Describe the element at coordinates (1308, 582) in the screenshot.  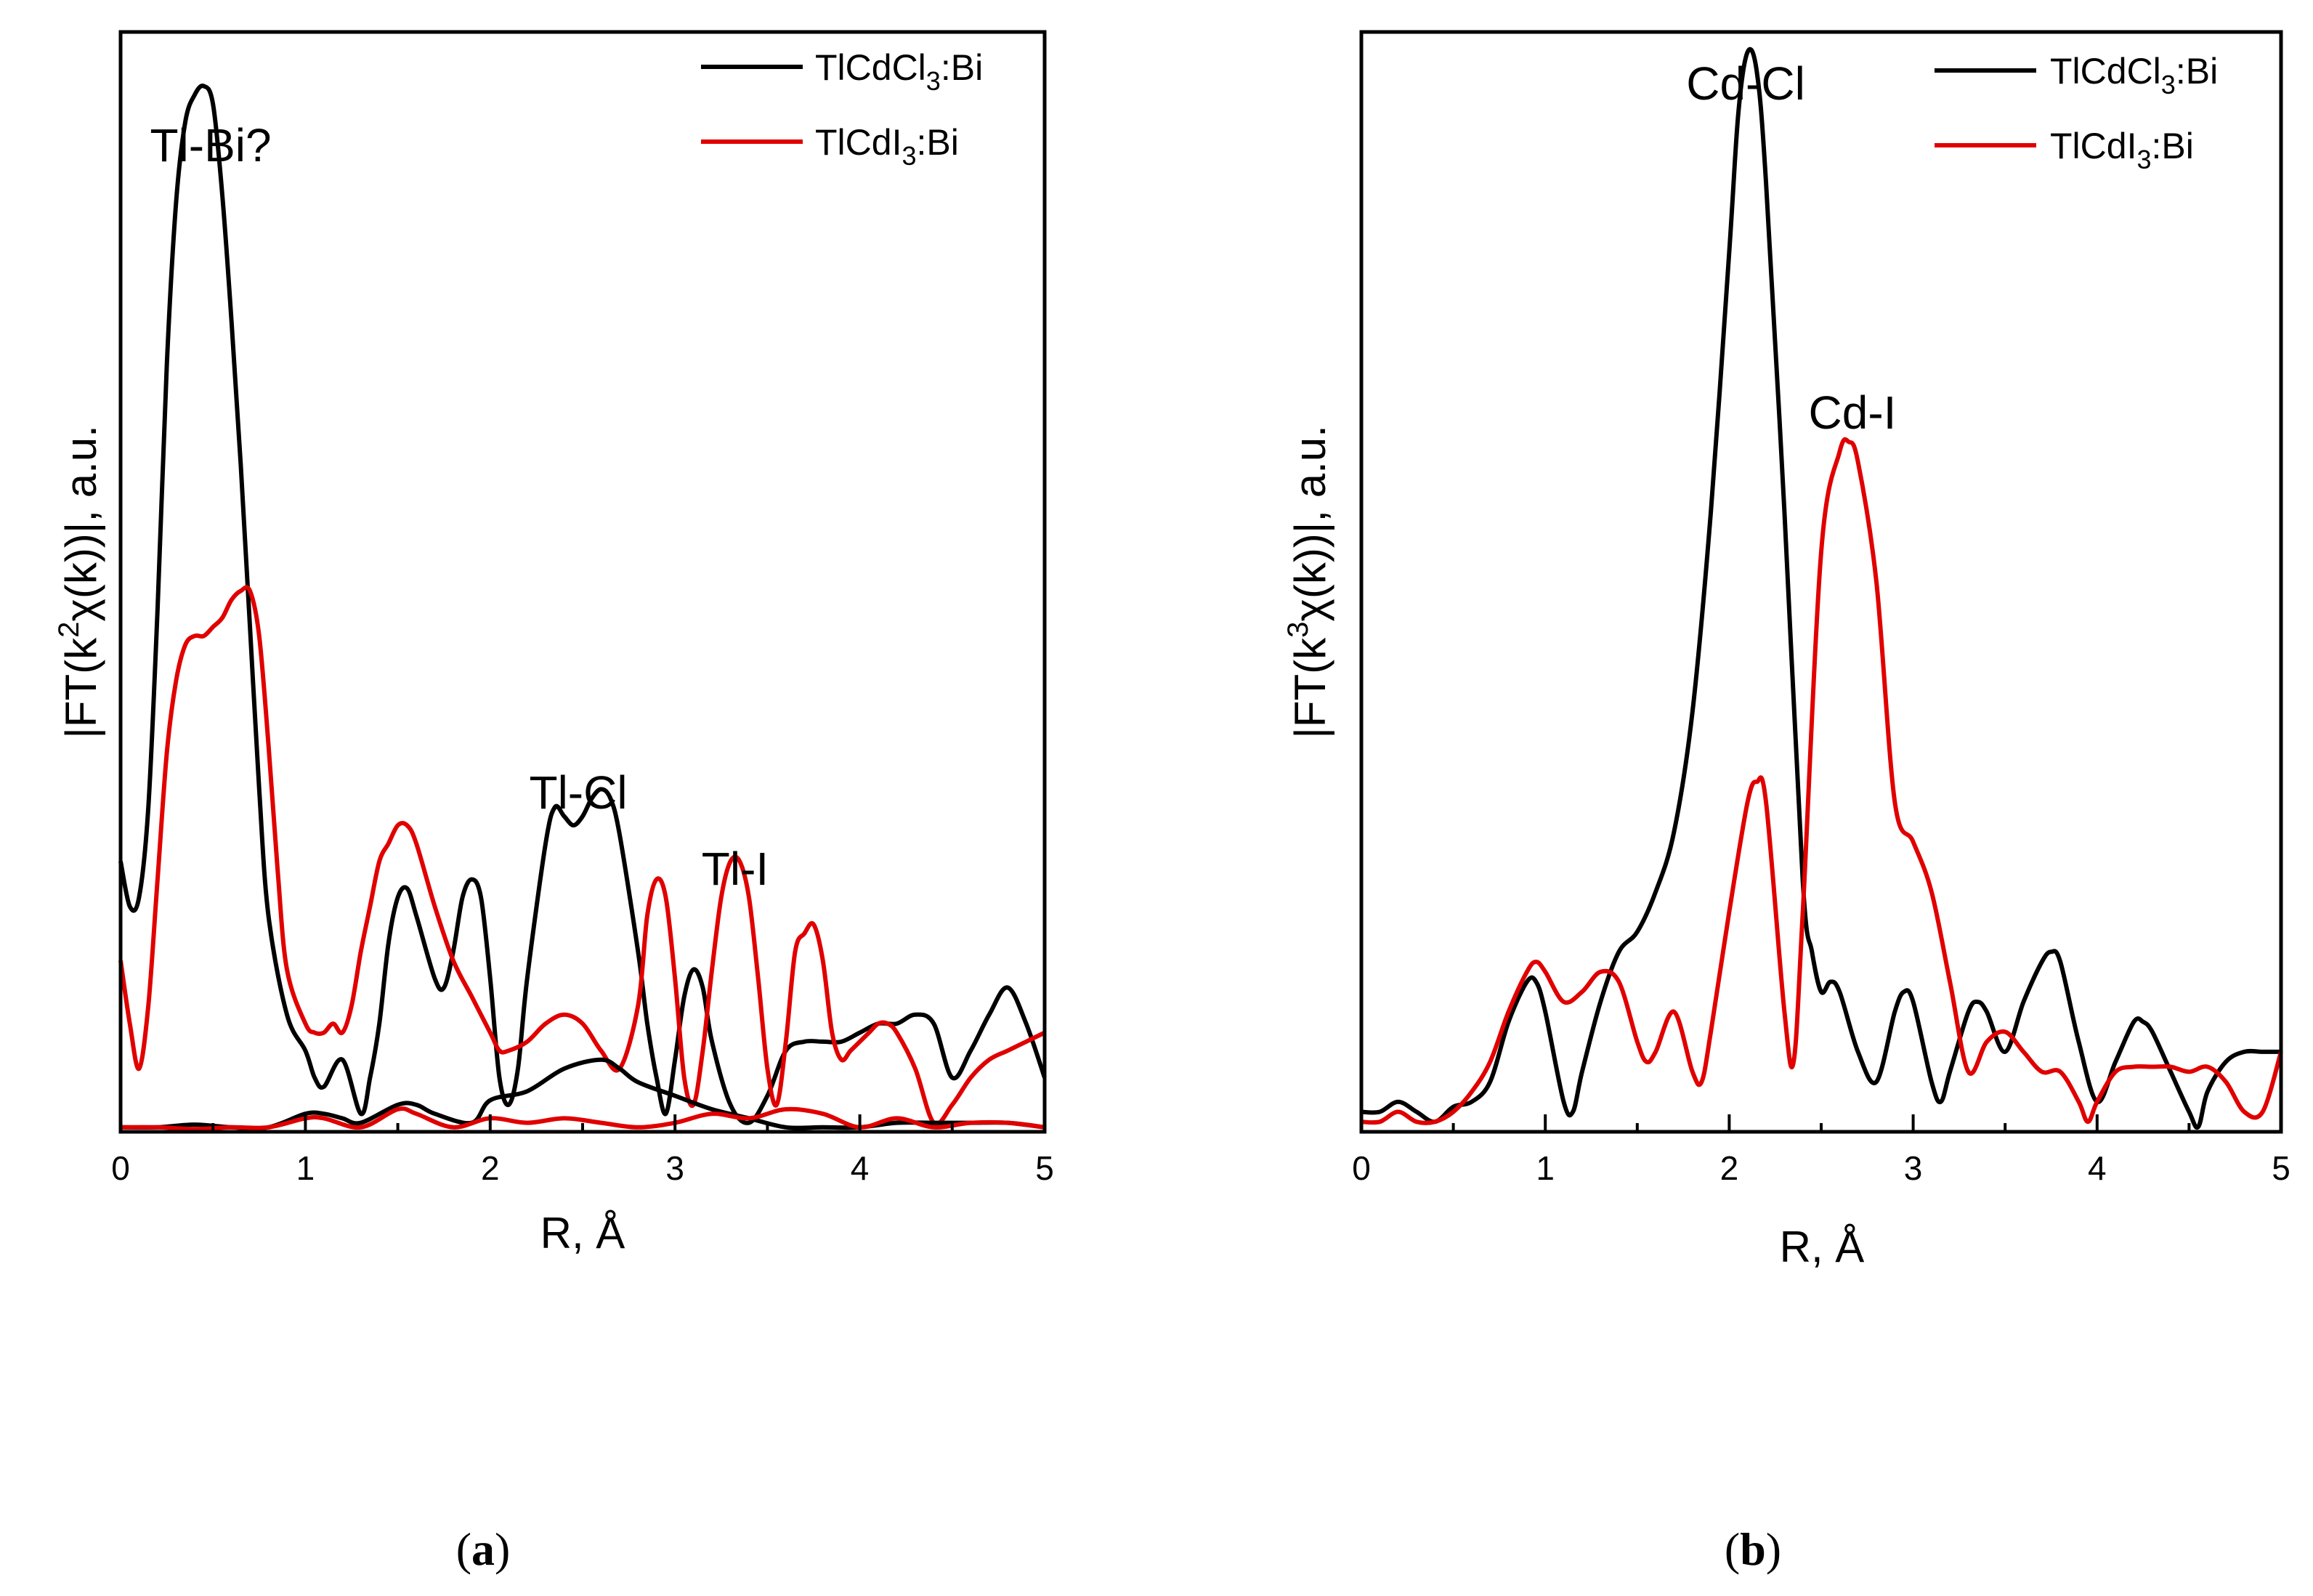
I see `panel-b-y-axis-label: |FT(k3χ(k))|, a.u.` at that location.